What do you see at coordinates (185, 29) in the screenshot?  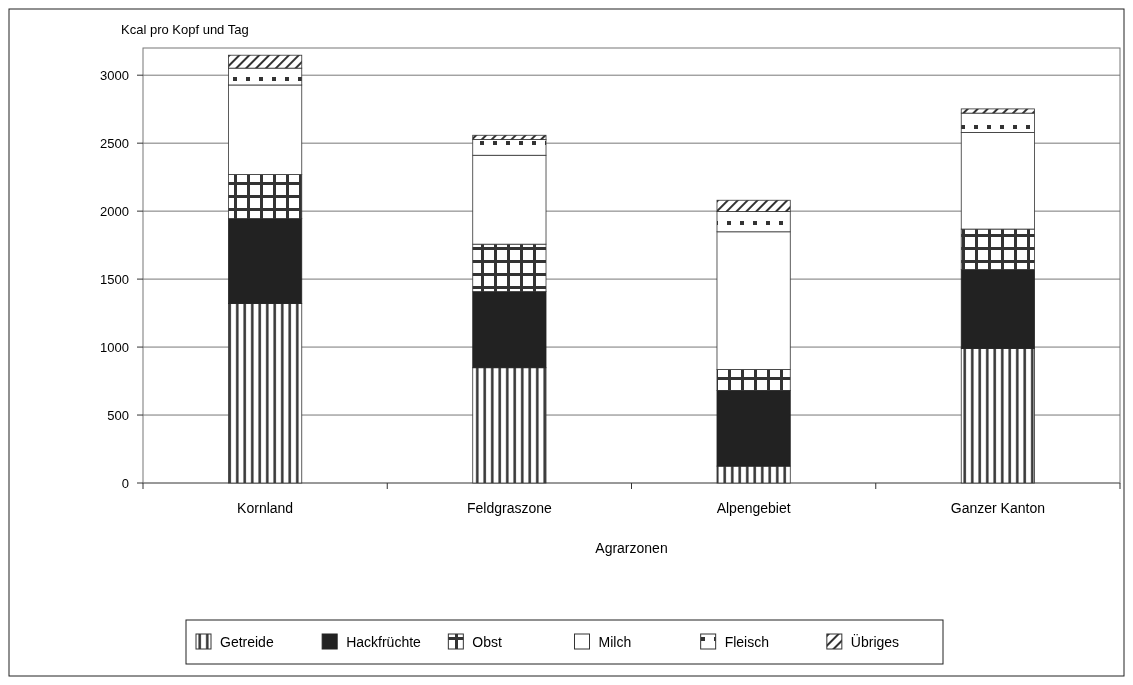 I see `y-axis-title: Kcal pro Kopf und Tag` at bounding box center [185, 29].